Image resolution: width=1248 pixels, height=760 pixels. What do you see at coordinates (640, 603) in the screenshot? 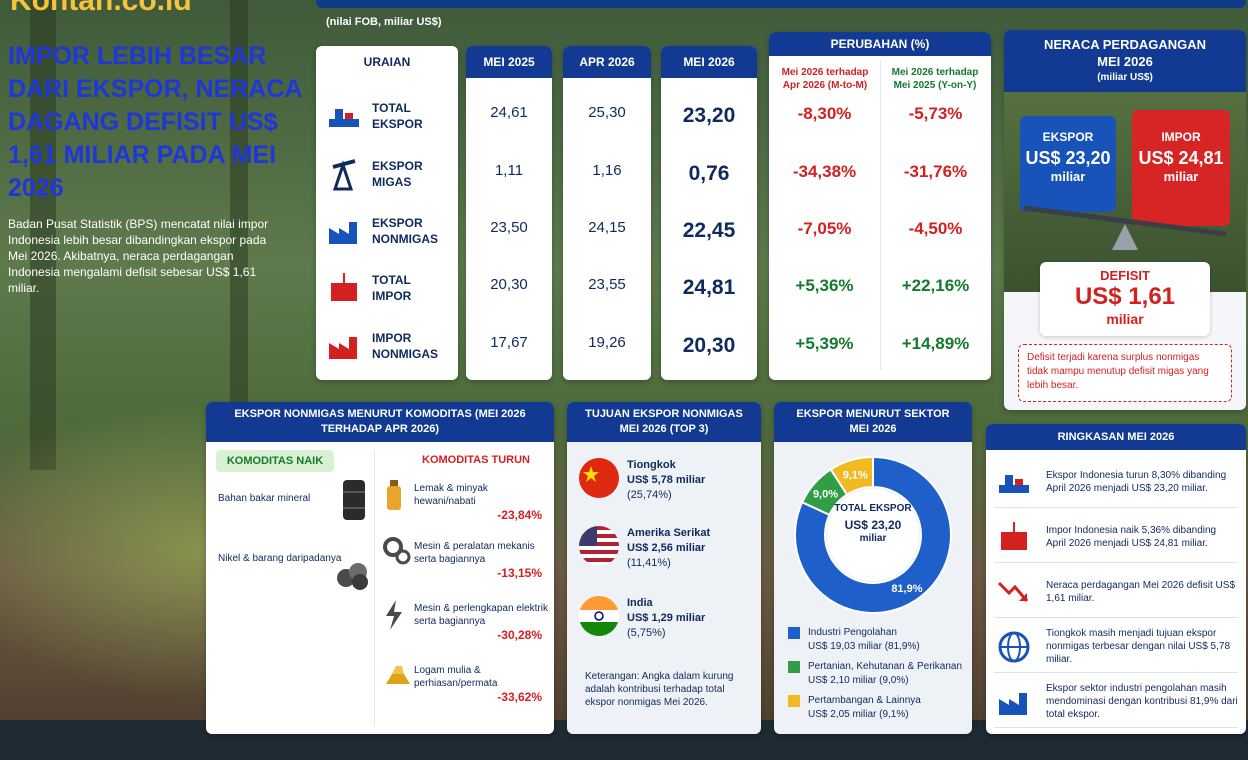
I see `destination-country: India` at bounding box center [640, 603].